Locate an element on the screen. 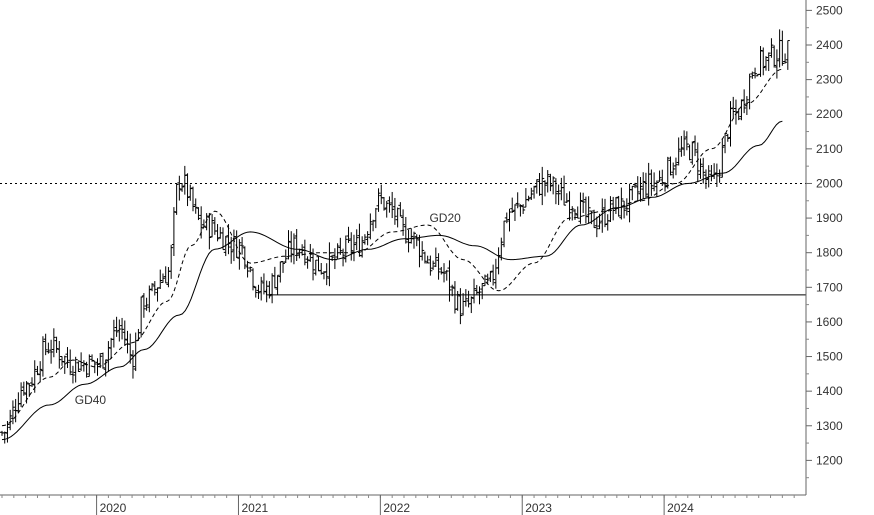 This screenshot has width=874, height=515. y-tick-label: 2000 is located at coordinates (829, 183).